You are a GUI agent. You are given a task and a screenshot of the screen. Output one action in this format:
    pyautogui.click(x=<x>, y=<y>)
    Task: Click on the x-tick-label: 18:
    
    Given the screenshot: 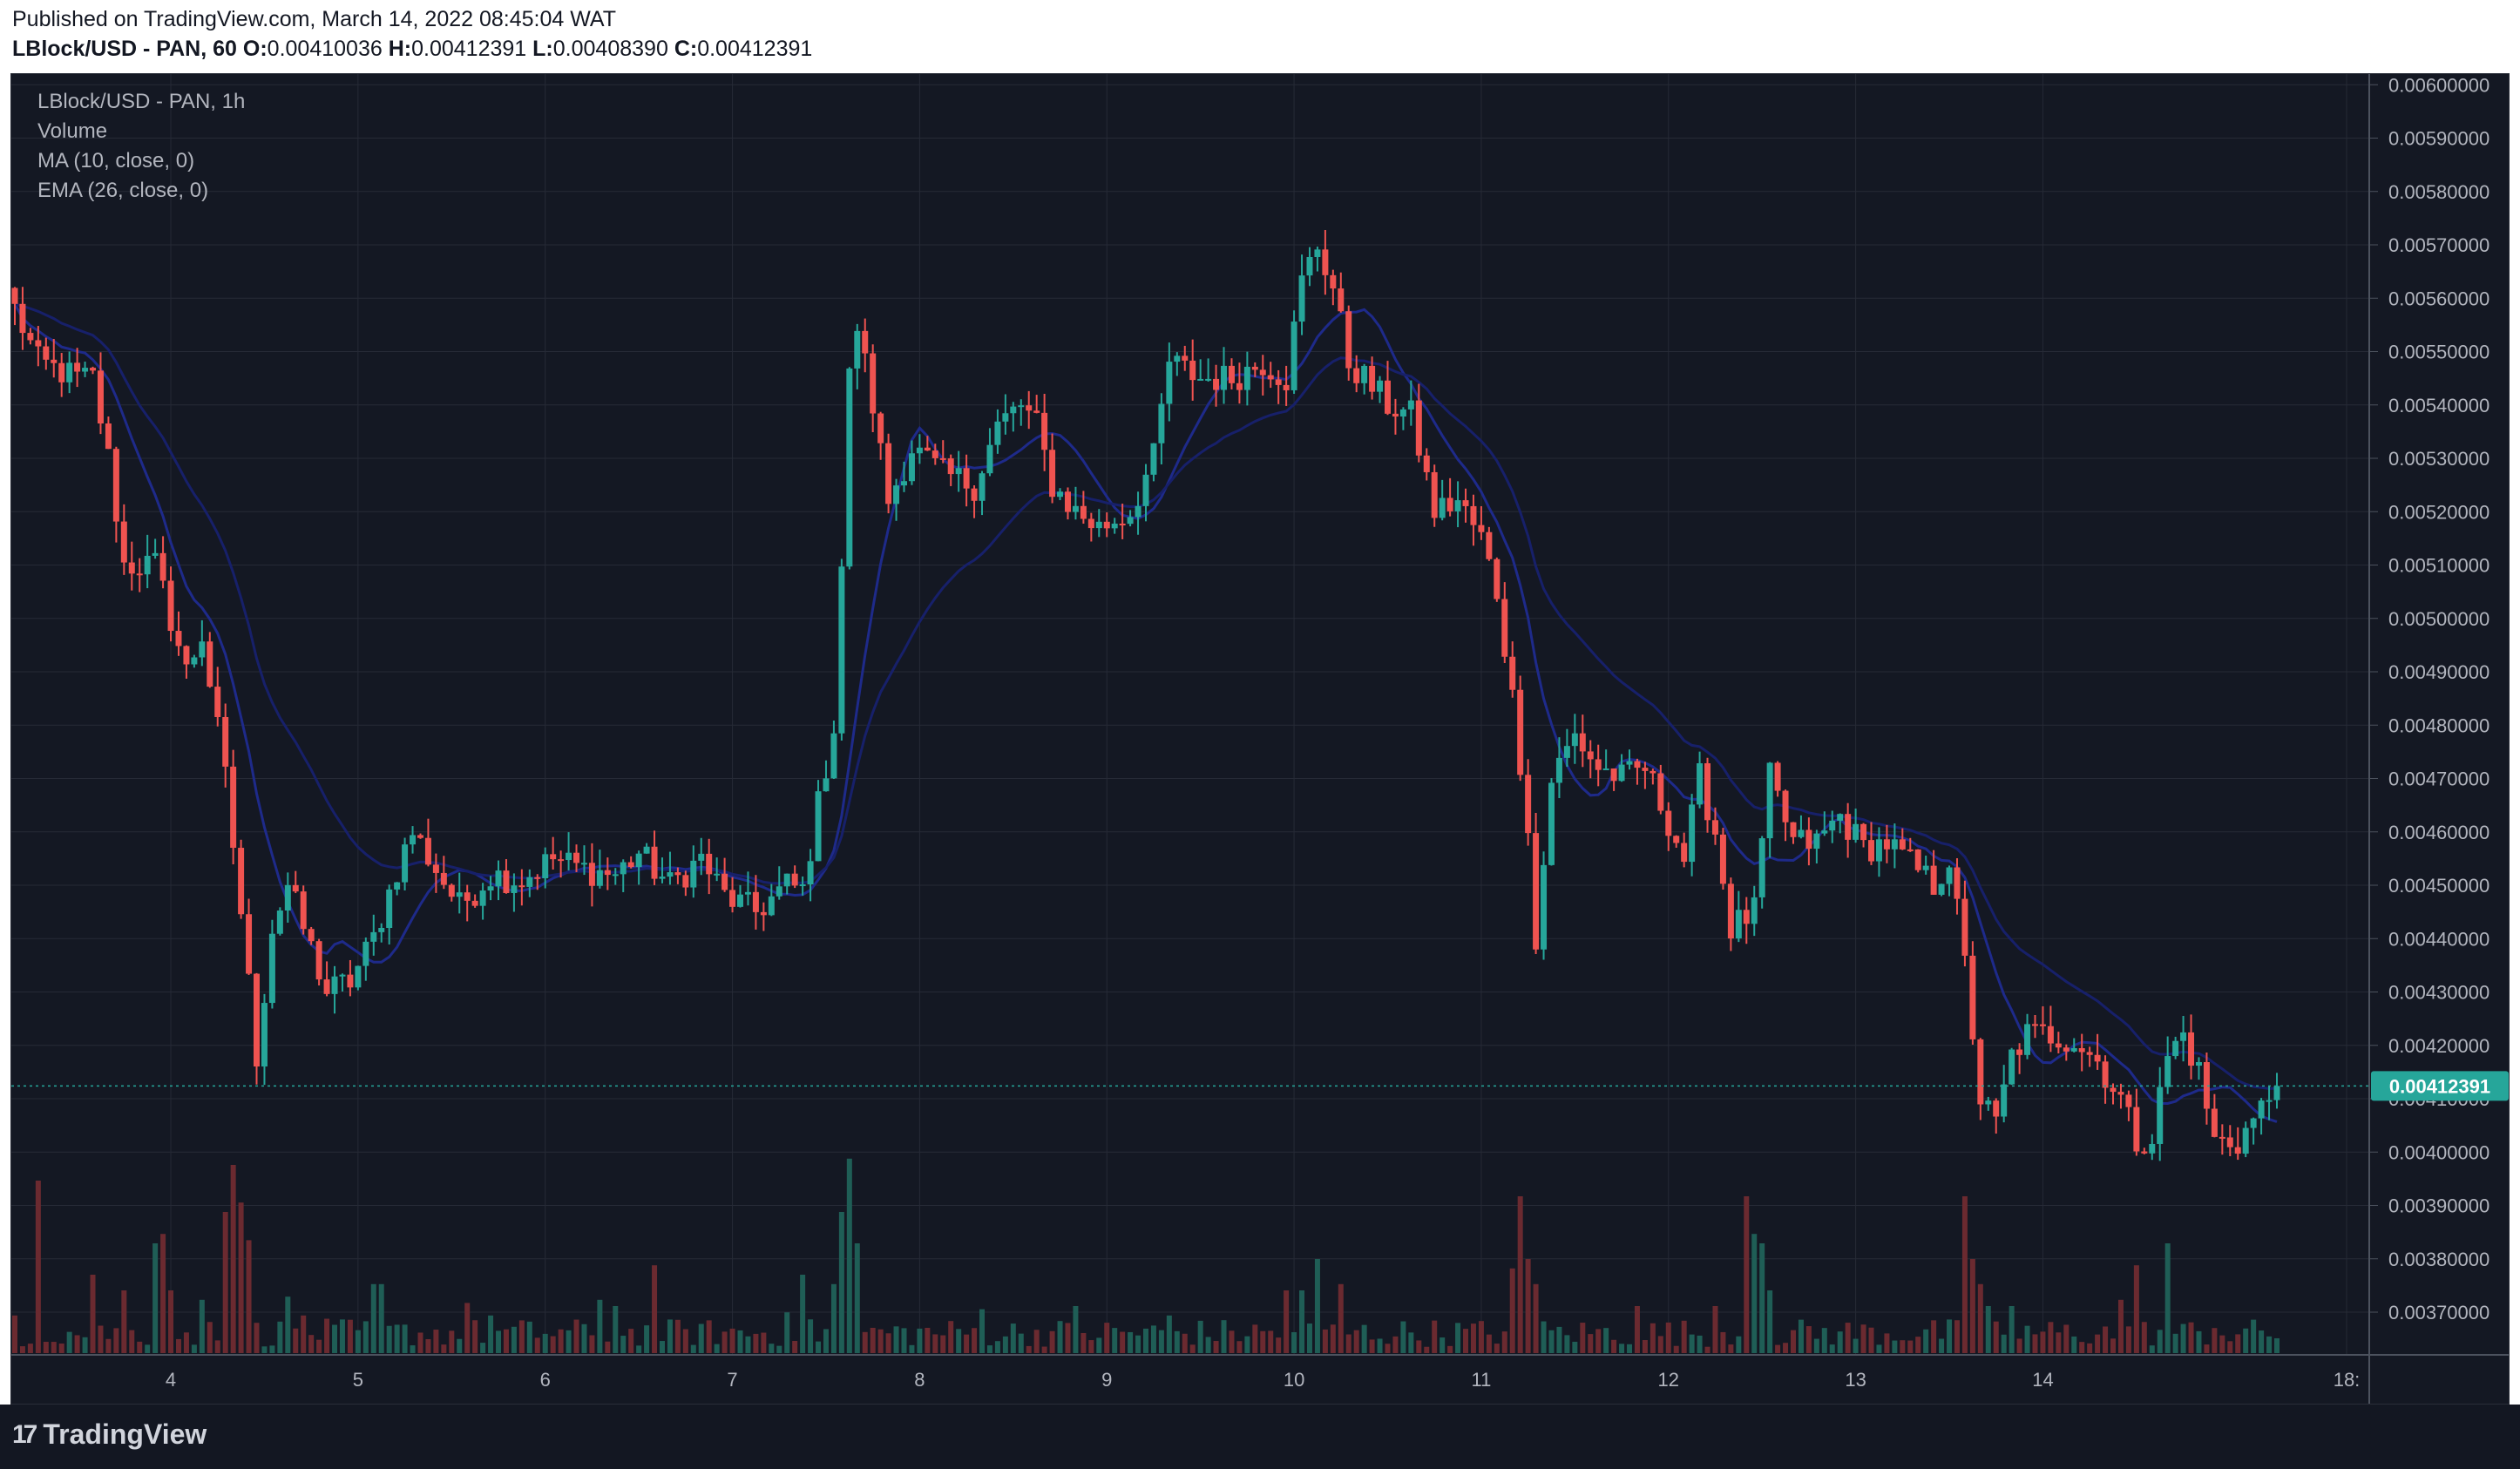 What is the action you would take?
    pyautogui.click(x=2347, y=1380)
    